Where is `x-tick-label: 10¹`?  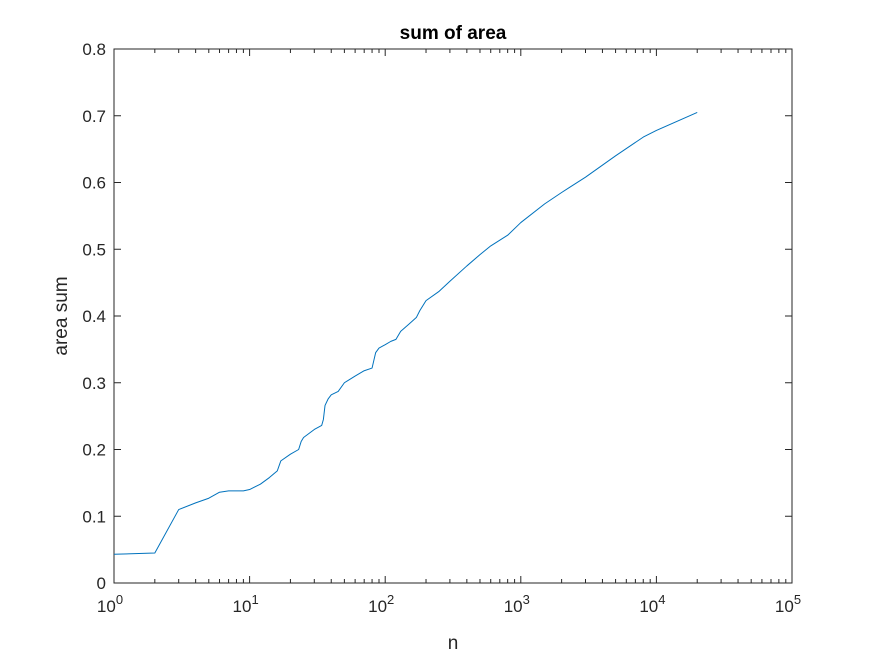 x-tick-label: 10¹ is located at coordinates (246, 604).